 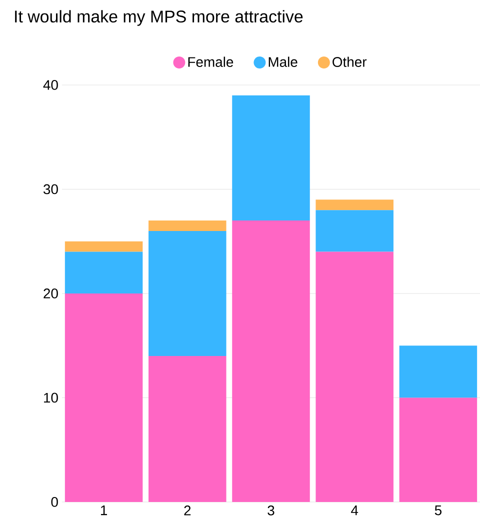 What do you see at coordinates (159, 18) in the screenshot?
I see `chart-title: It would make my MPS more attractive` at bounding box center [159, 18].